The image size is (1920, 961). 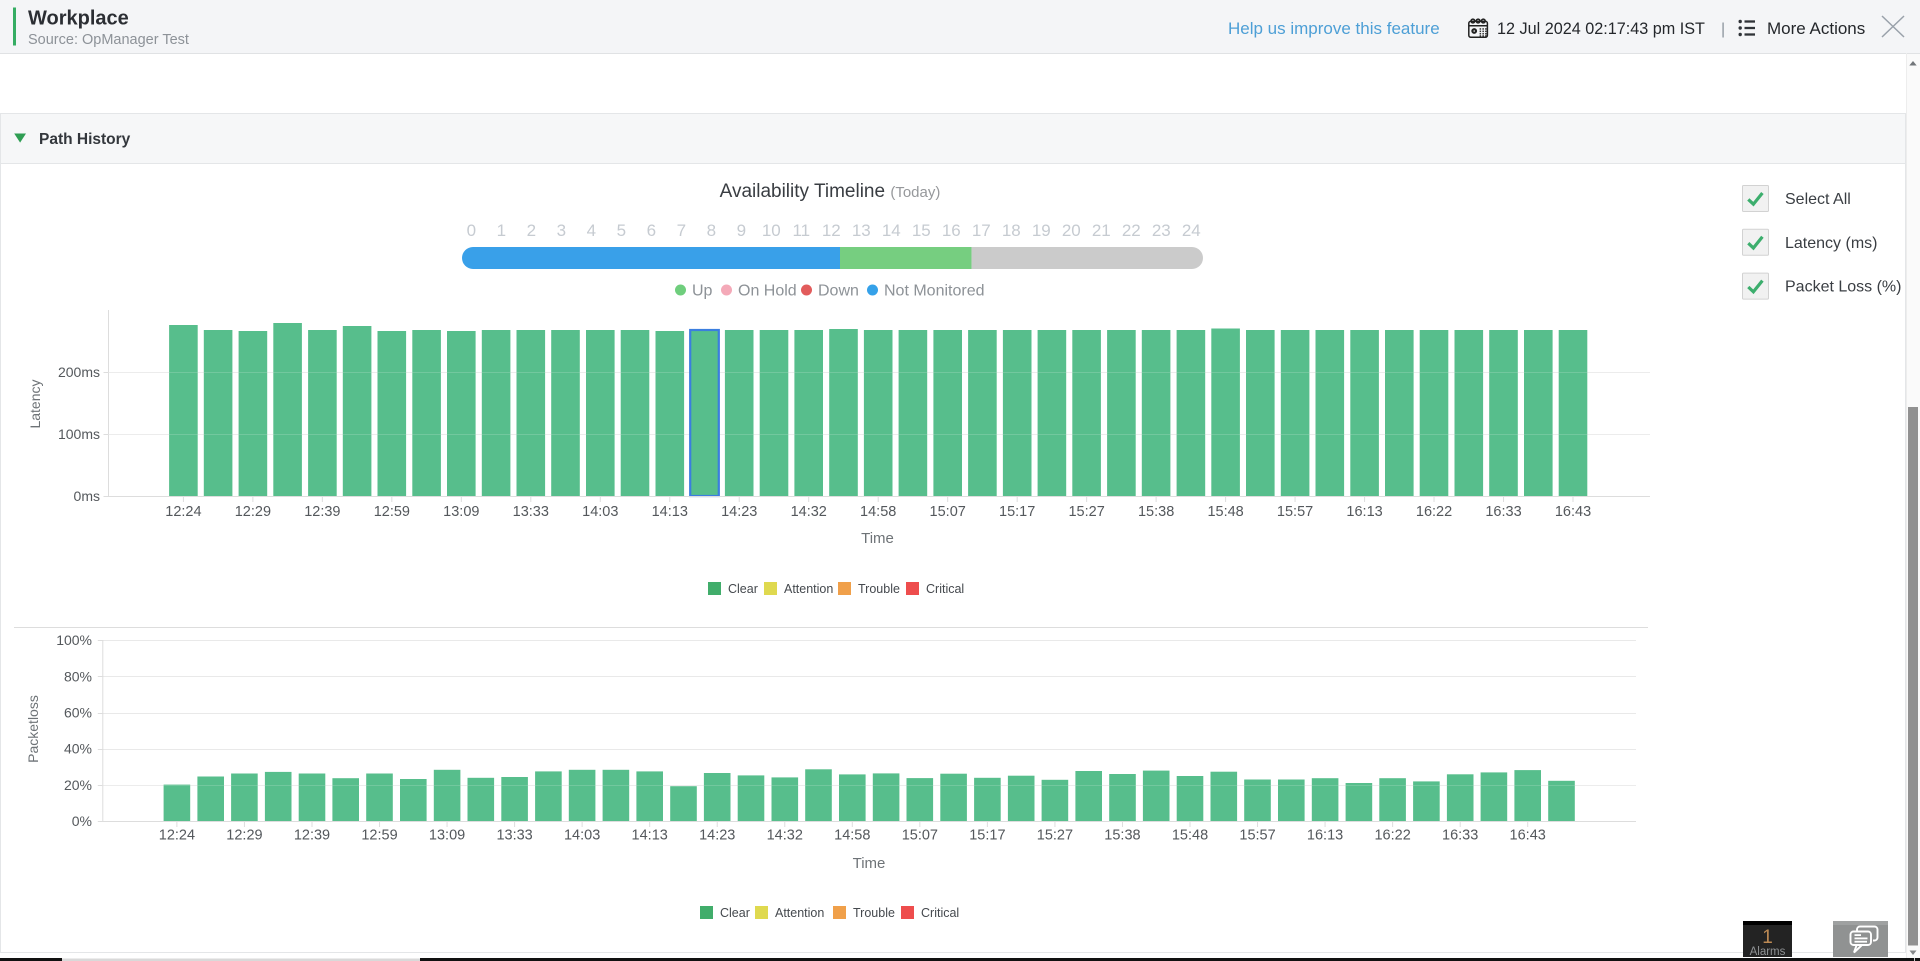 What do you see at coordinates (1818, 199) in the screenshot?
I see `svg-text: Select All` at bounding box center [1818, 199].